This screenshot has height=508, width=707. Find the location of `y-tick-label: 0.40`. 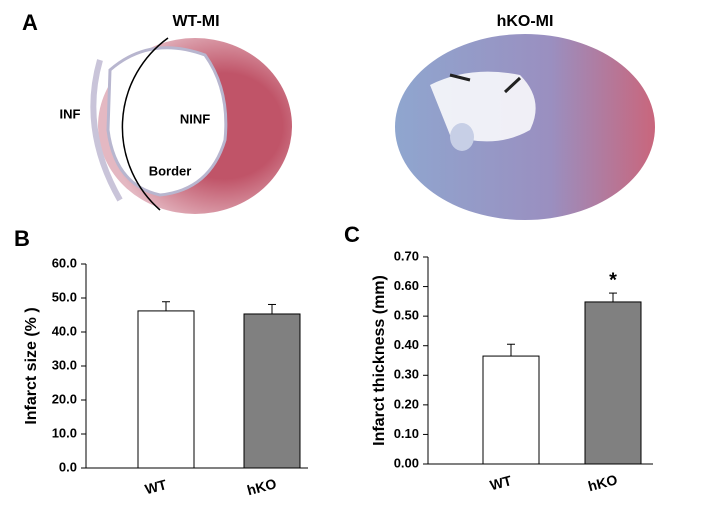

y-tick-label: 0.40 is located at coordinates (406, 344).